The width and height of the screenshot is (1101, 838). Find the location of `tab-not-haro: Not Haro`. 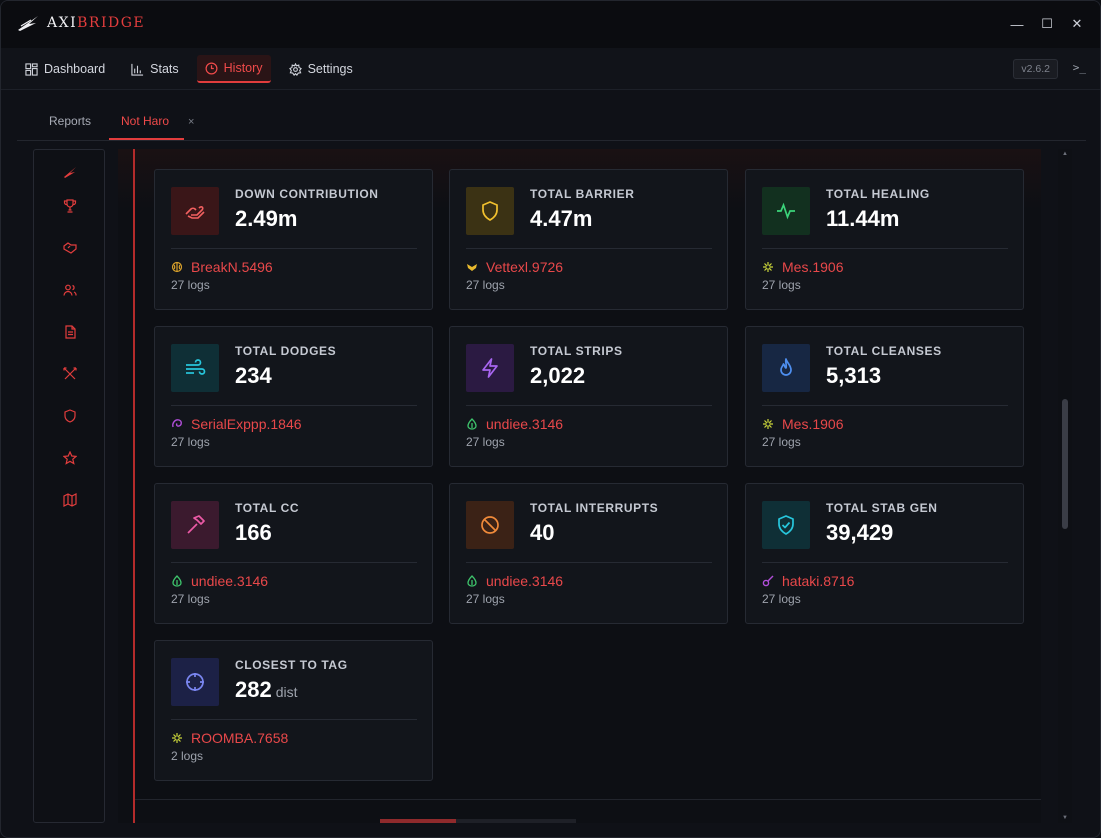

tab-not-haro: Not Haro is located at coordinates (146, 127).